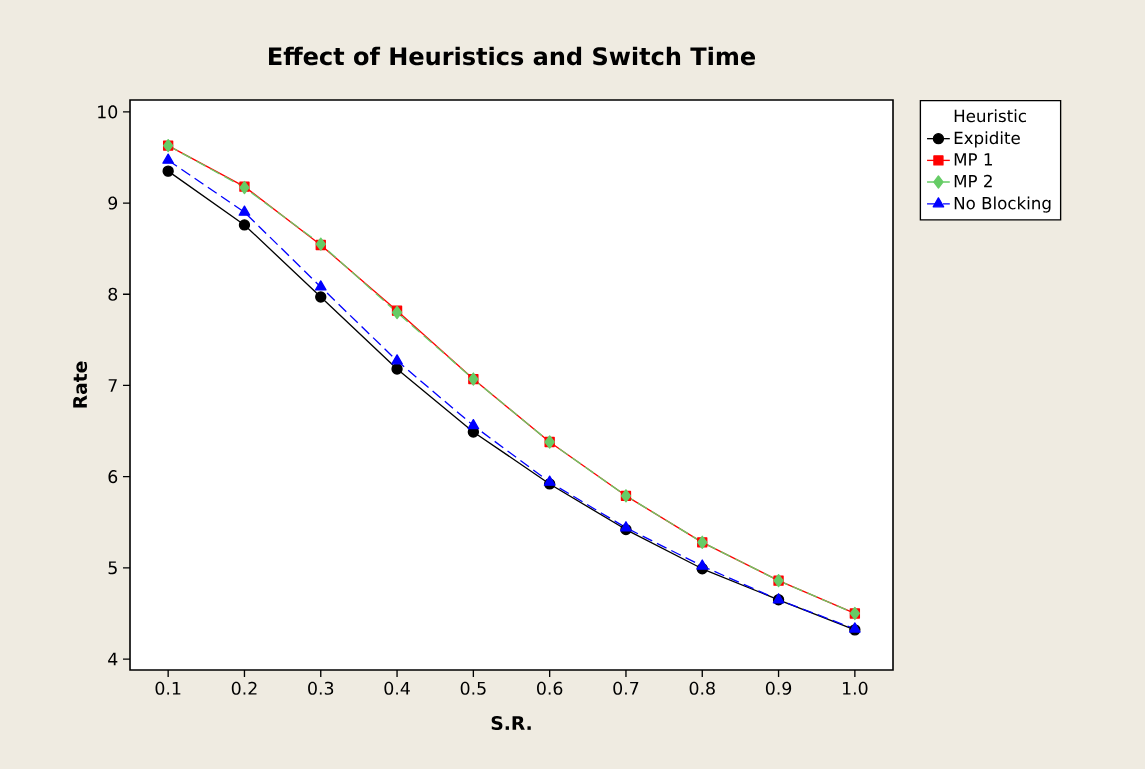 This screenshot has width=1145, height=769. Describe the element at coordinates (113, 294) in the screenshot. I see `y-tick-label: 8` at that location.